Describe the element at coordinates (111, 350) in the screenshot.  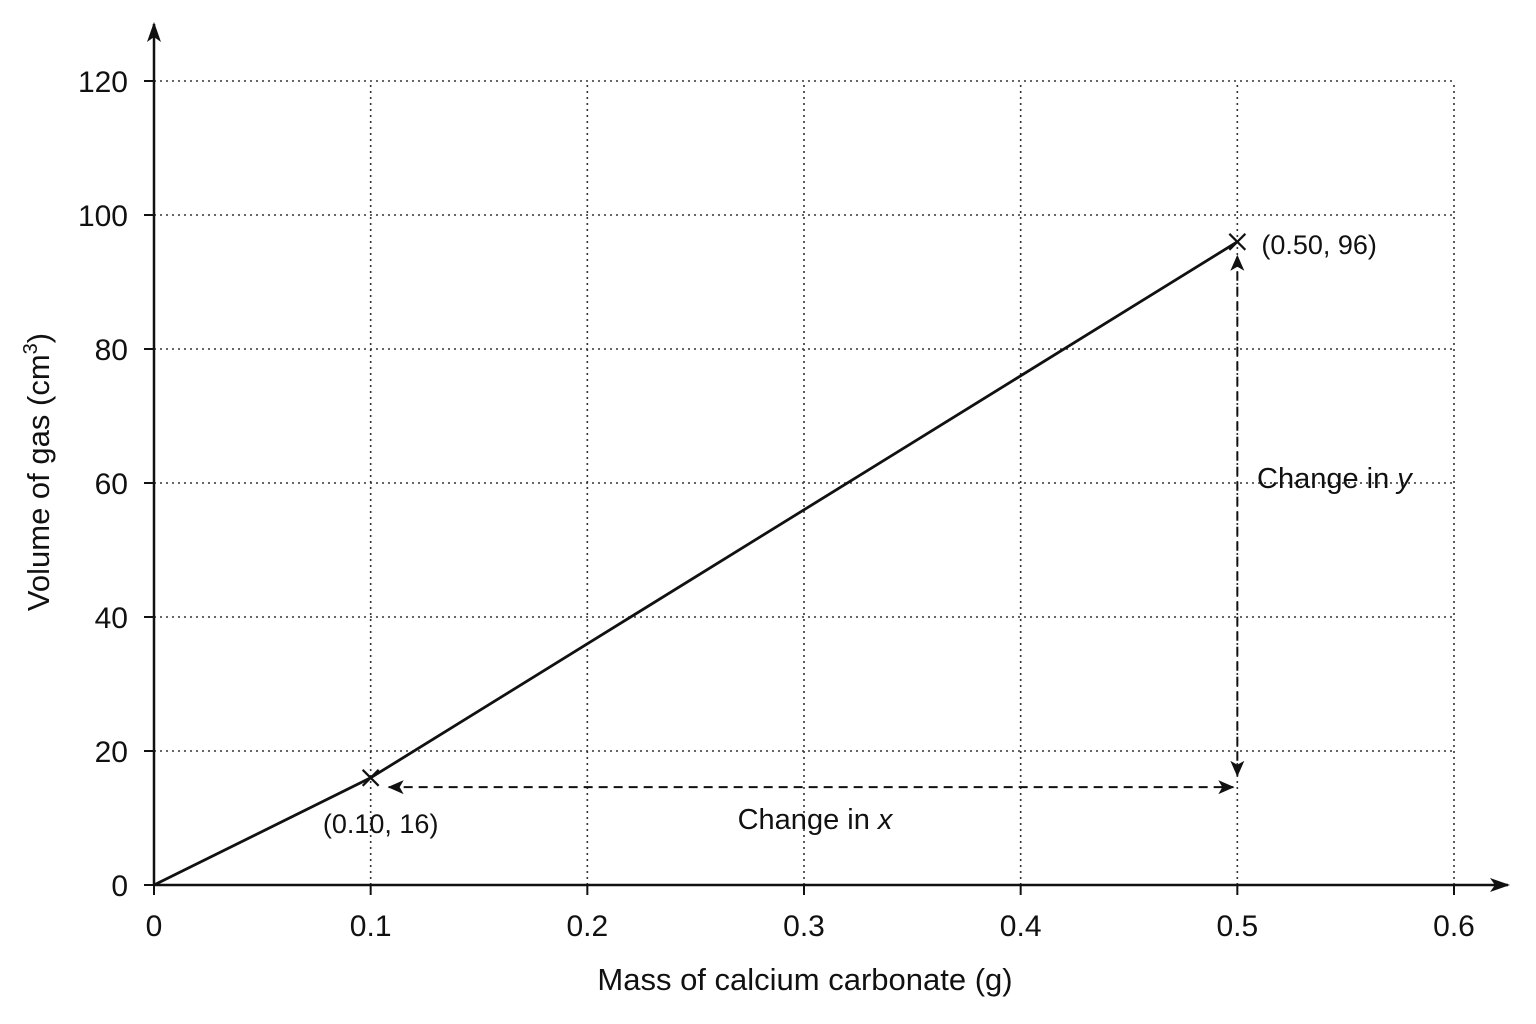
I see `y-tick-label: 80` at that location.